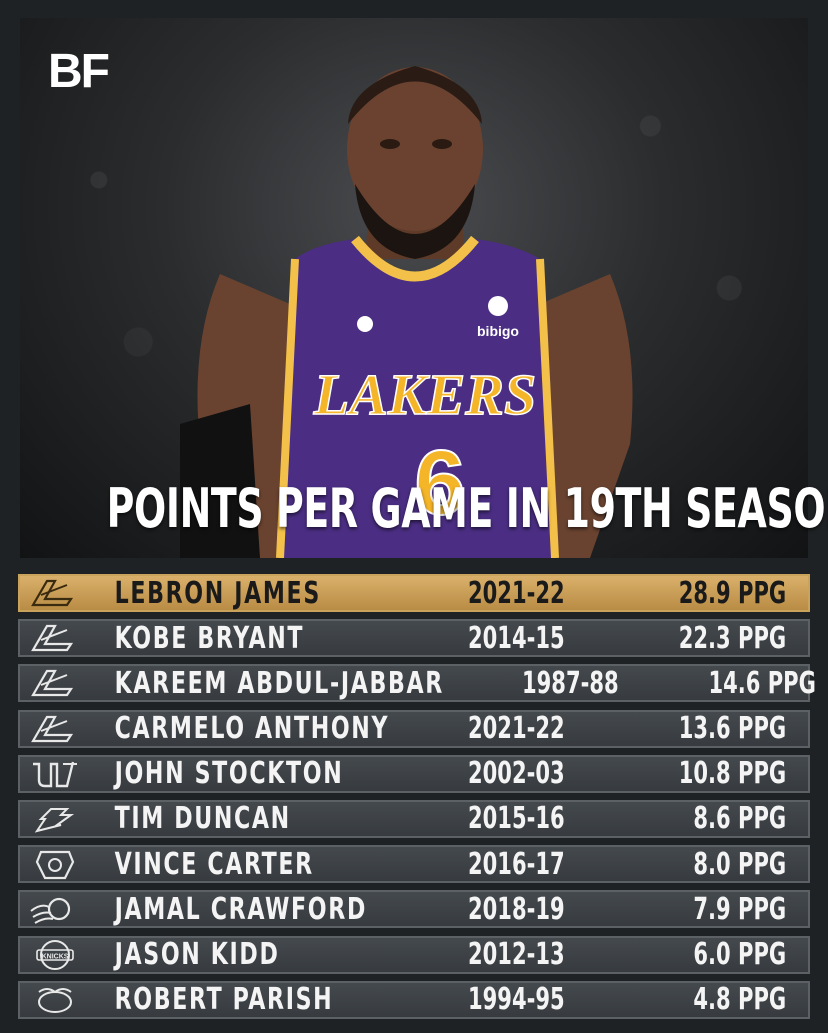 The image size is (828, 1033). I want to click on player-name: VINCE CARTER, so click(214, 864).